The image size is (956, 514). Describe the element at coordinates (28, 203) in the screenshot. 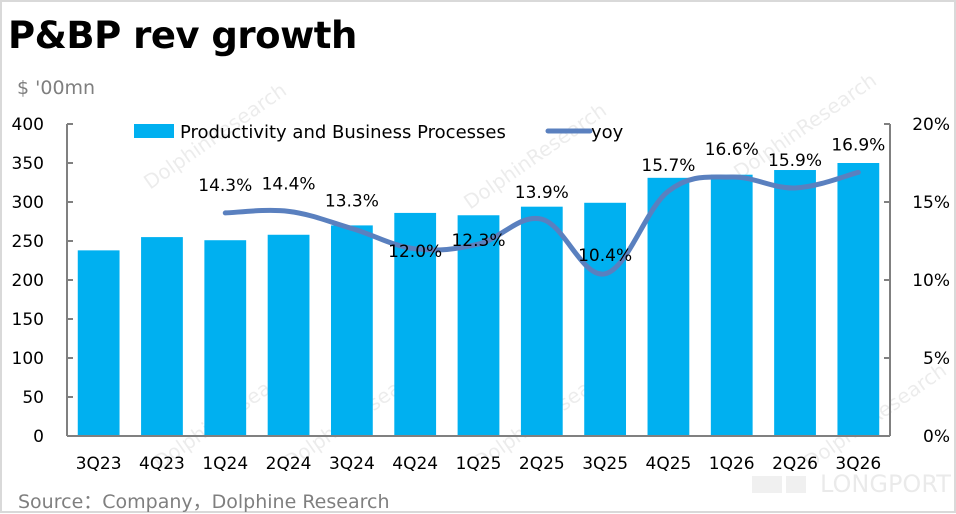

I see `left-axis-tick-label: 300` at that location.